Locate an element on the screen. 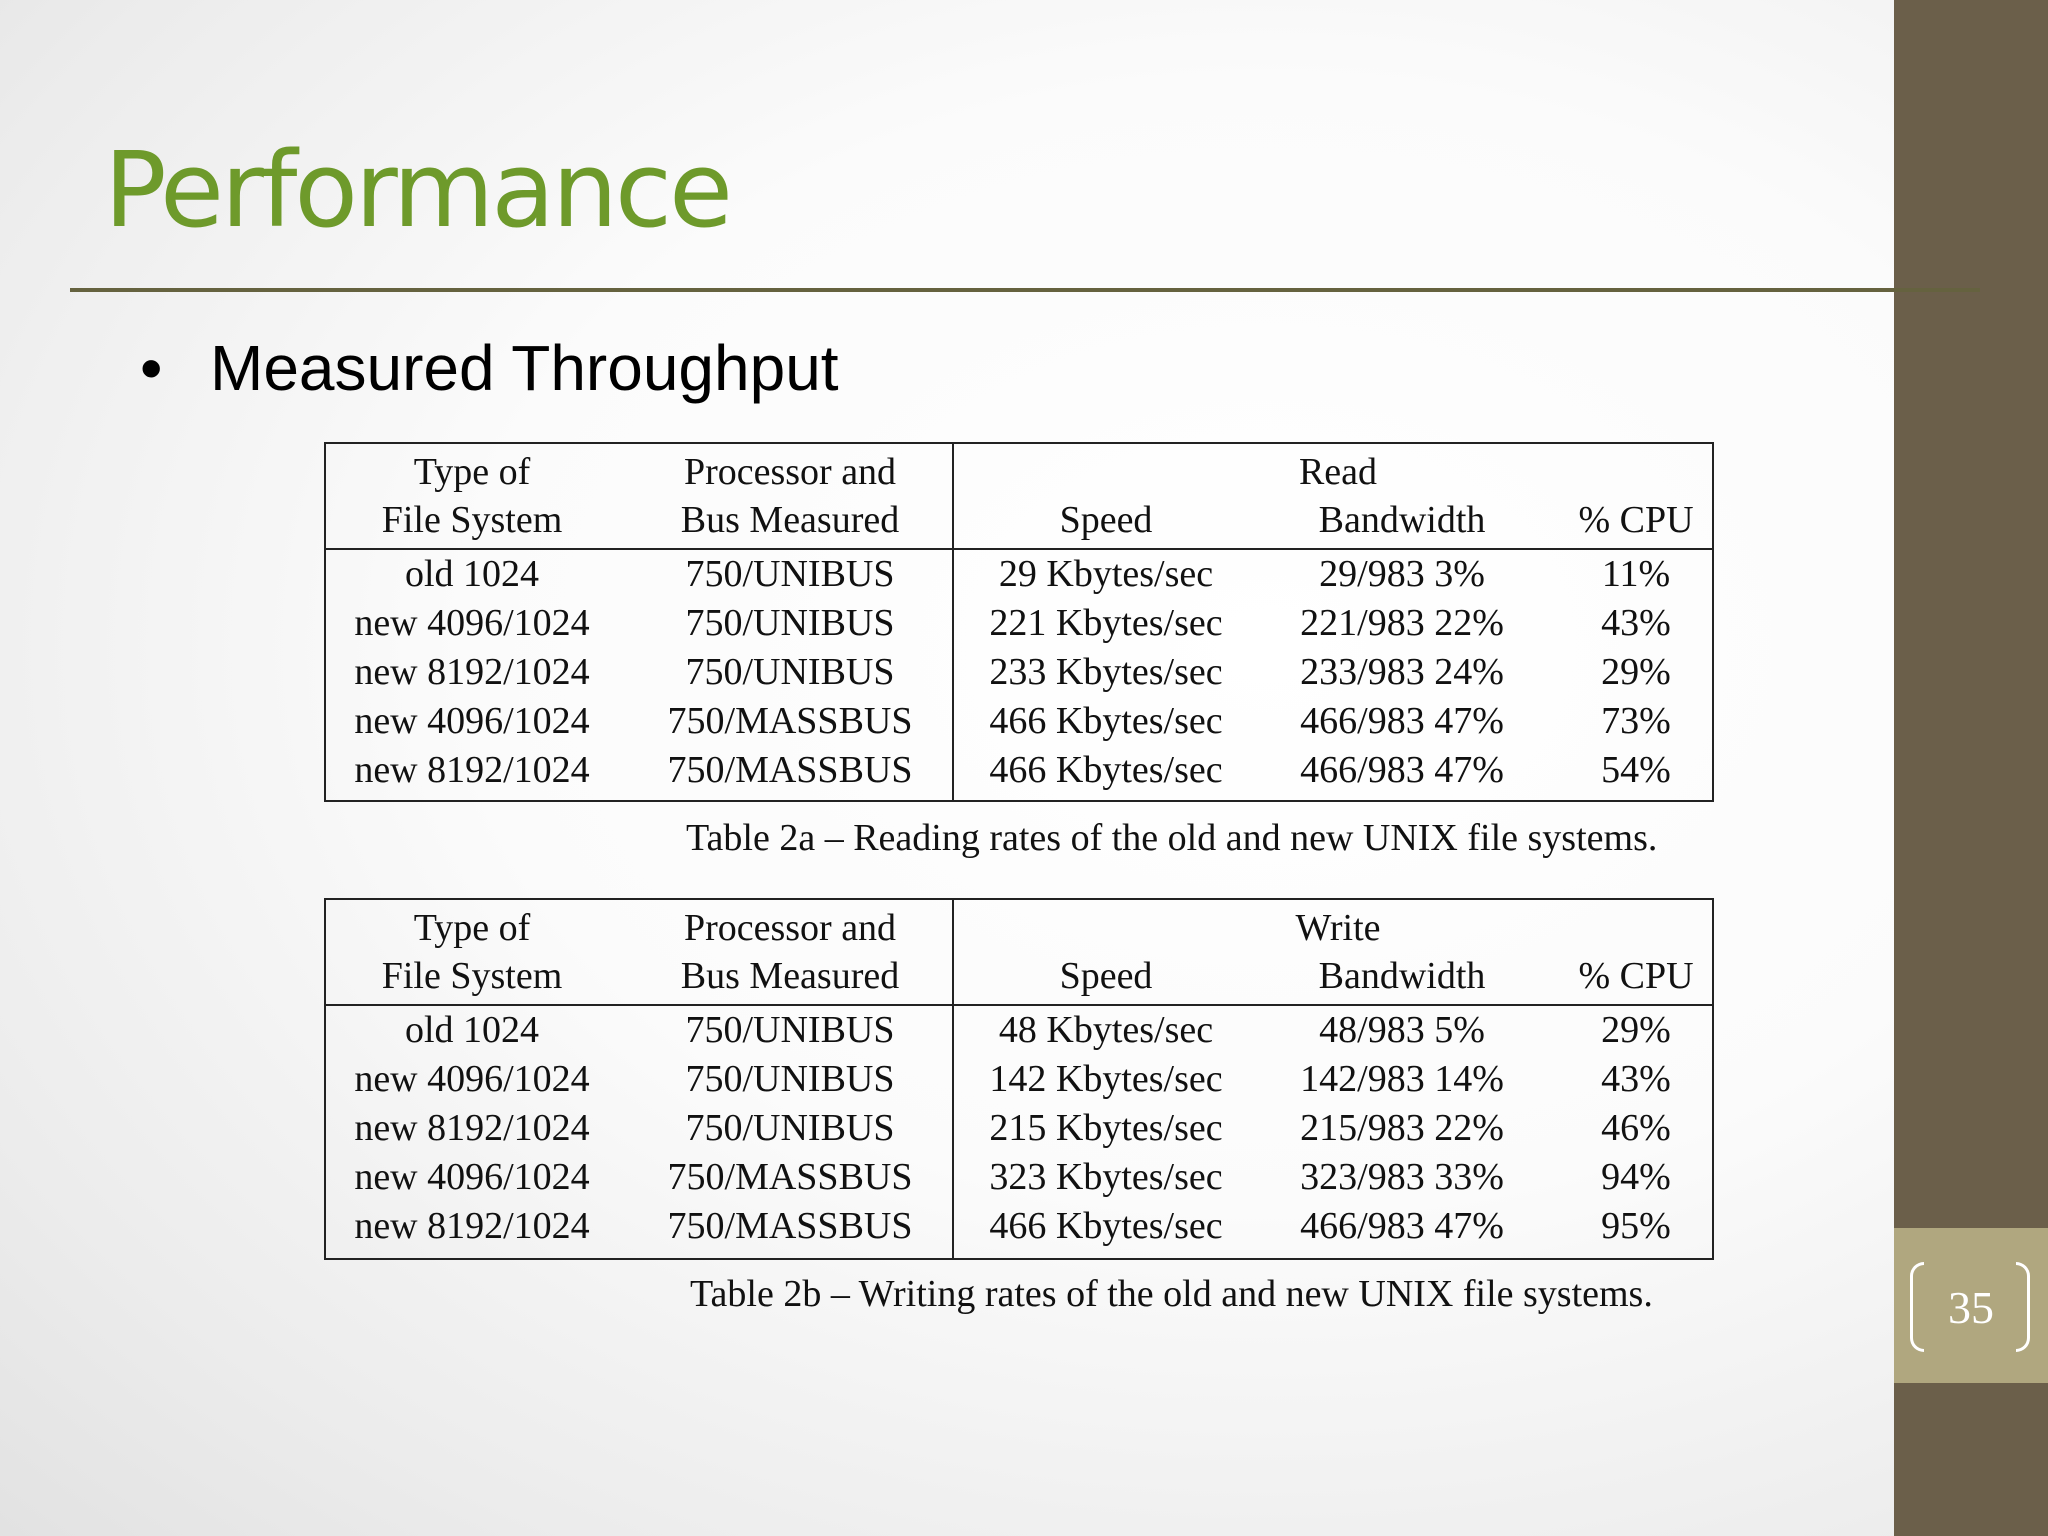 The width and height of the screenshot is (2048, 1536). cell-bandwidth: 221/983 22% is located at coordinates (1402, 623).